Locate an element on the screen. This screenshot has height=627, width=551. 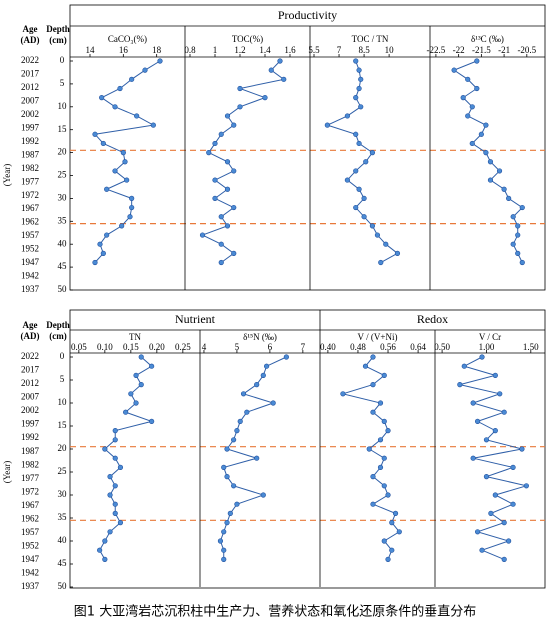
depth-tick-label: 15 is located at coordinates (63, 425).